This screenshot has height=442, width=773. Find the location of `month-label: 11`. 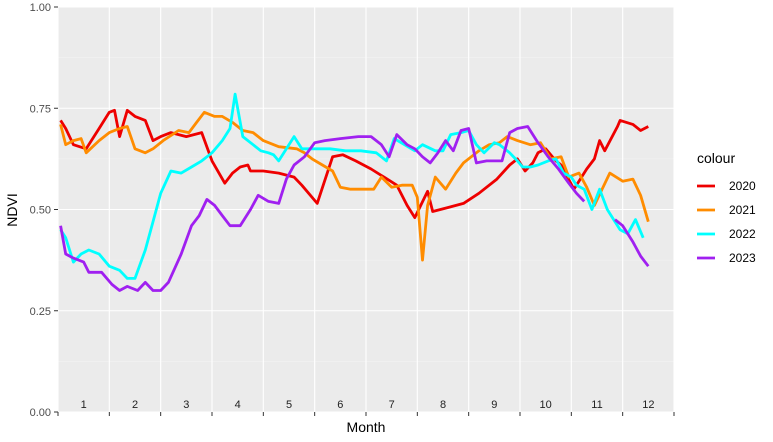

month-label: 11 is located at coordinates (596, 405).